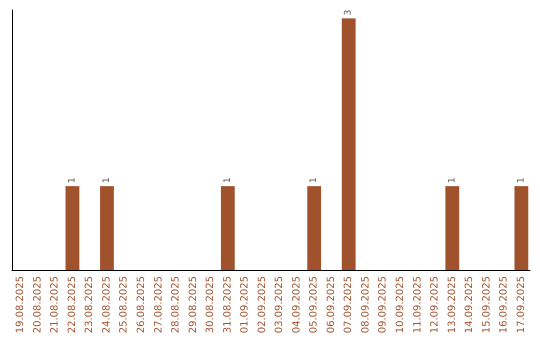 The image size is (540, 340). I want to click on x-tick-label: 21.08.2025, so click(55, 305).